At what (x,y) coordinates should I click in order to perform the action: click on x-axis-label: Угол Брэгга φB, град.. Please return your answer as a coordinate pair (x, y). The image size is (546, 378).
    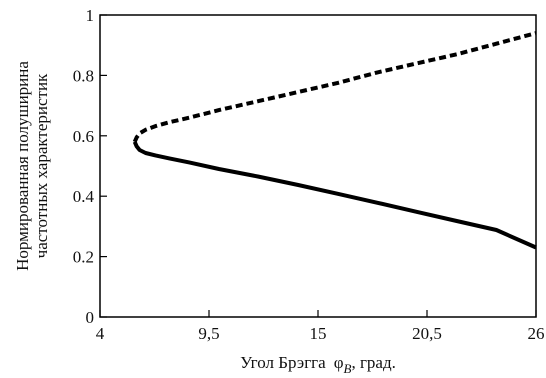
    Looking at the image, I should click on (318, 364).